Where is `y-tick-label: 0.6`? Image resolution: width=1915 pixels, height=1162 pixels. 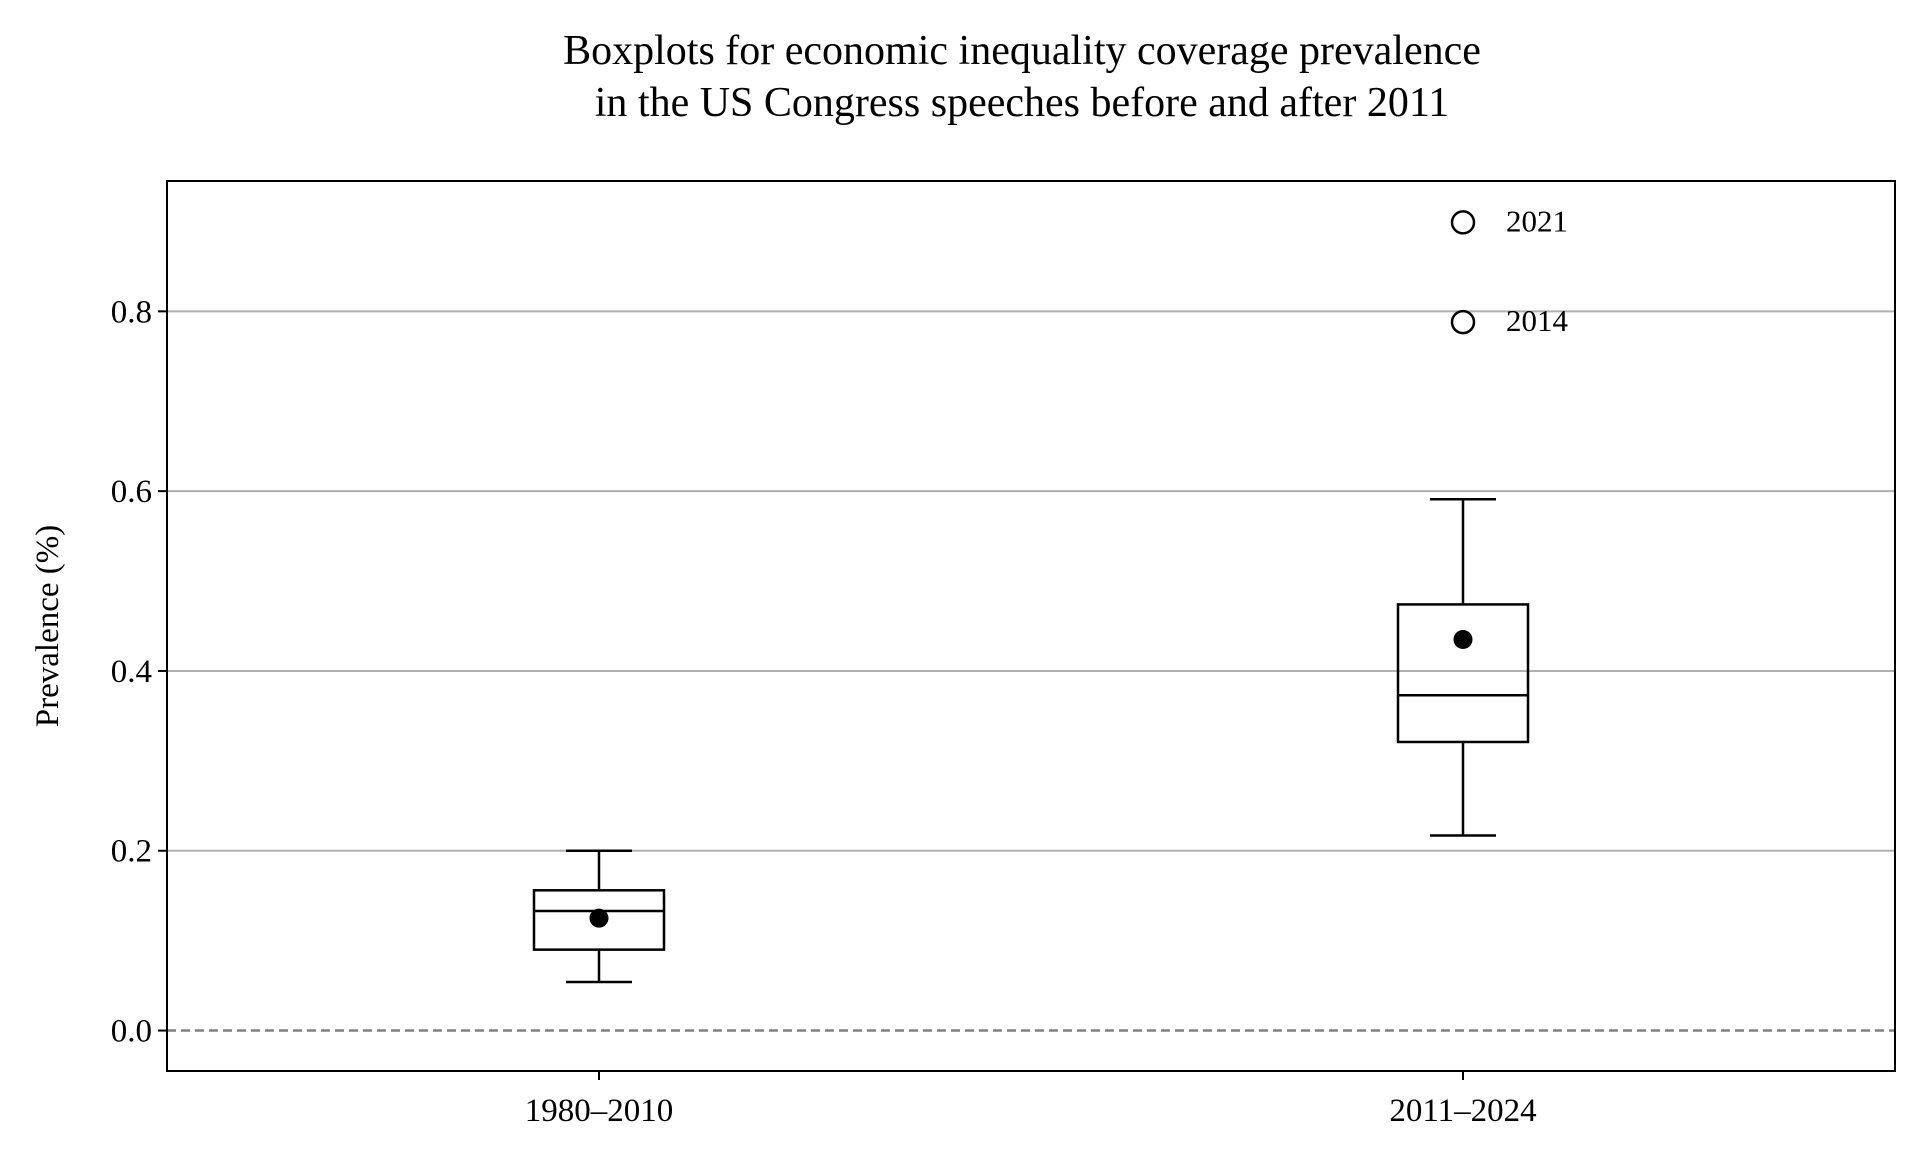
y-tick-label: 0.6 is located at coordinates (131, 492).